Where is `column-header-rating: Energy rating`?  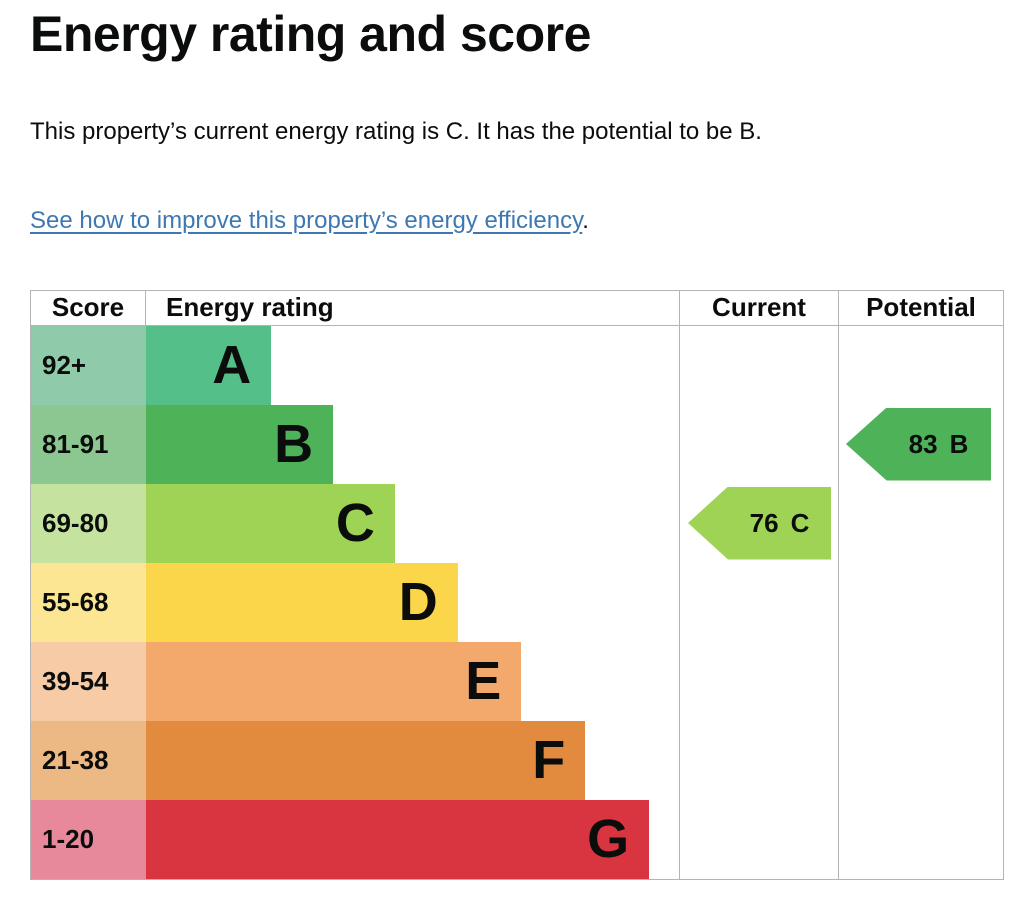
column-header-rating: Energy rating is located at coordinates (412, 308).